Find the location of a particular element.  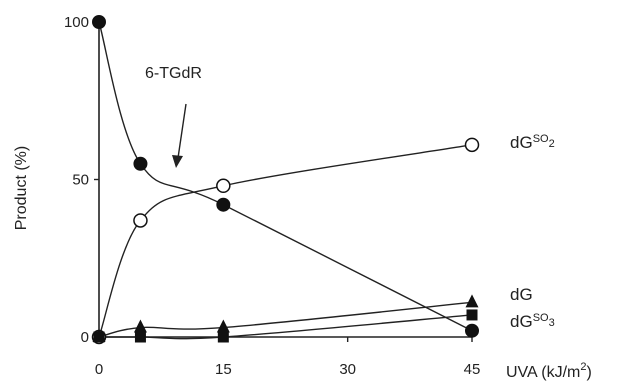

label-dgso2-sup: SO is located at coordinates (541, 139).